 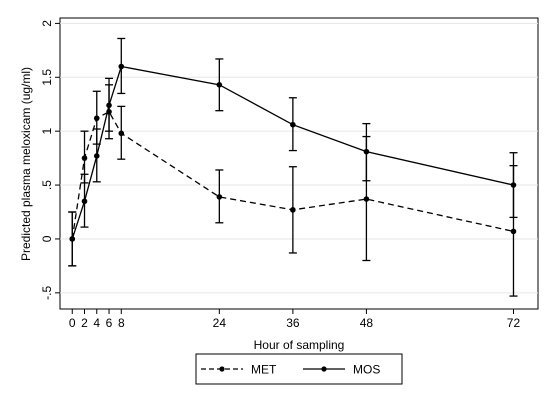 I want to click on x-tick-label: 24, so click(x=220, y=323).